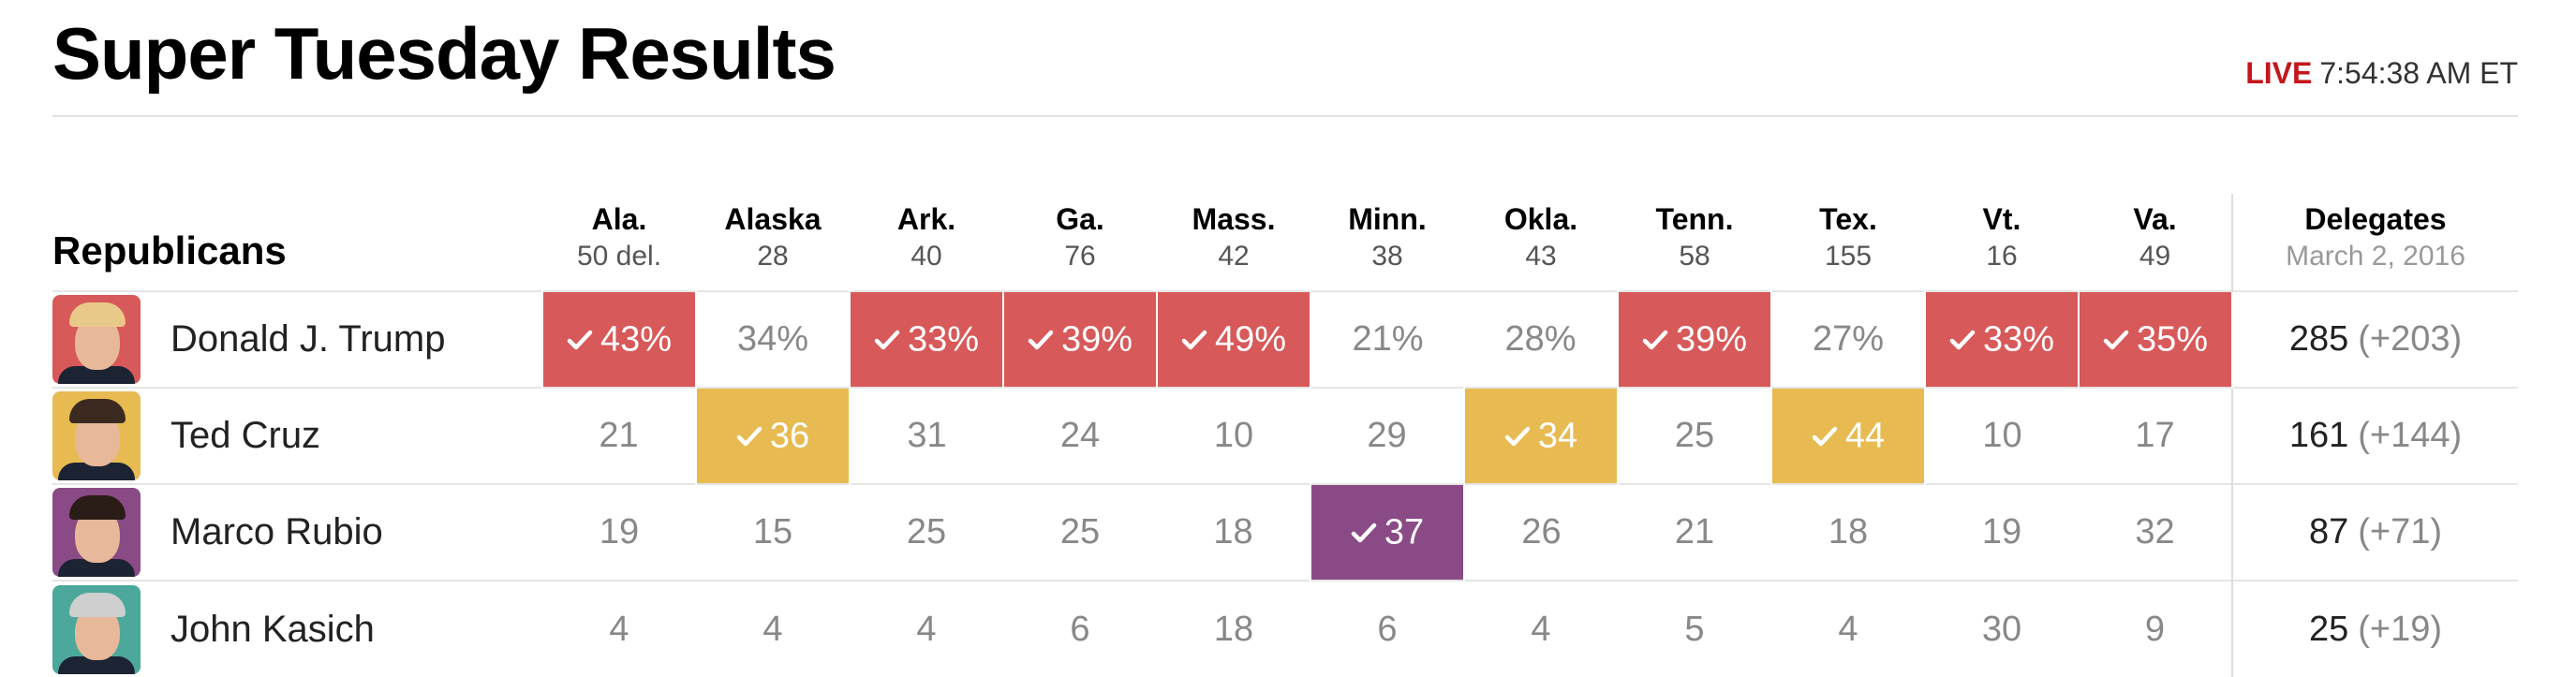 Image resolution: width=2576 pixels, height=677 pixels. What do you see at coordinates (926, 436) in the screenshot?
I see `result-cell: 31` at bounding box center [926, 436].